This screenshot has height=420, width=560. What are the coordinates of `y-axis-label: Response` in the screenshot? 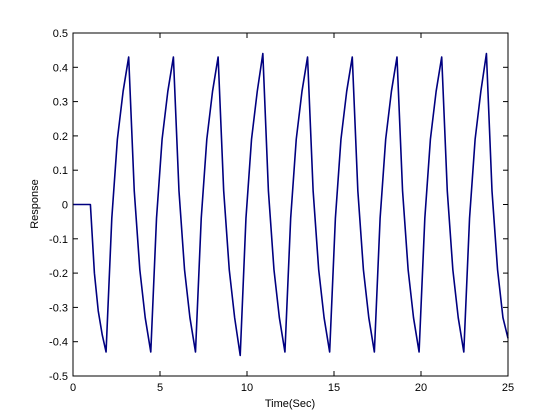 It's located at (35, 204).